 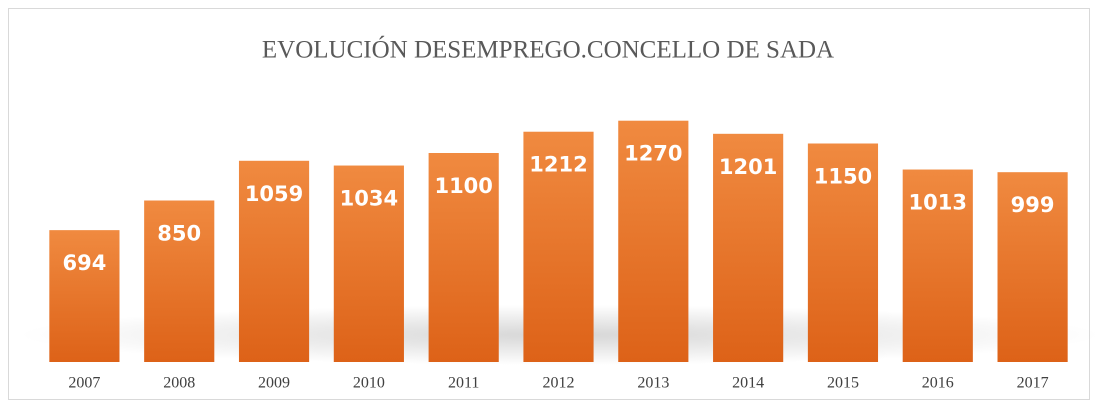 I want to click on x-tick-label: 2016, so click(x=938, y=383).